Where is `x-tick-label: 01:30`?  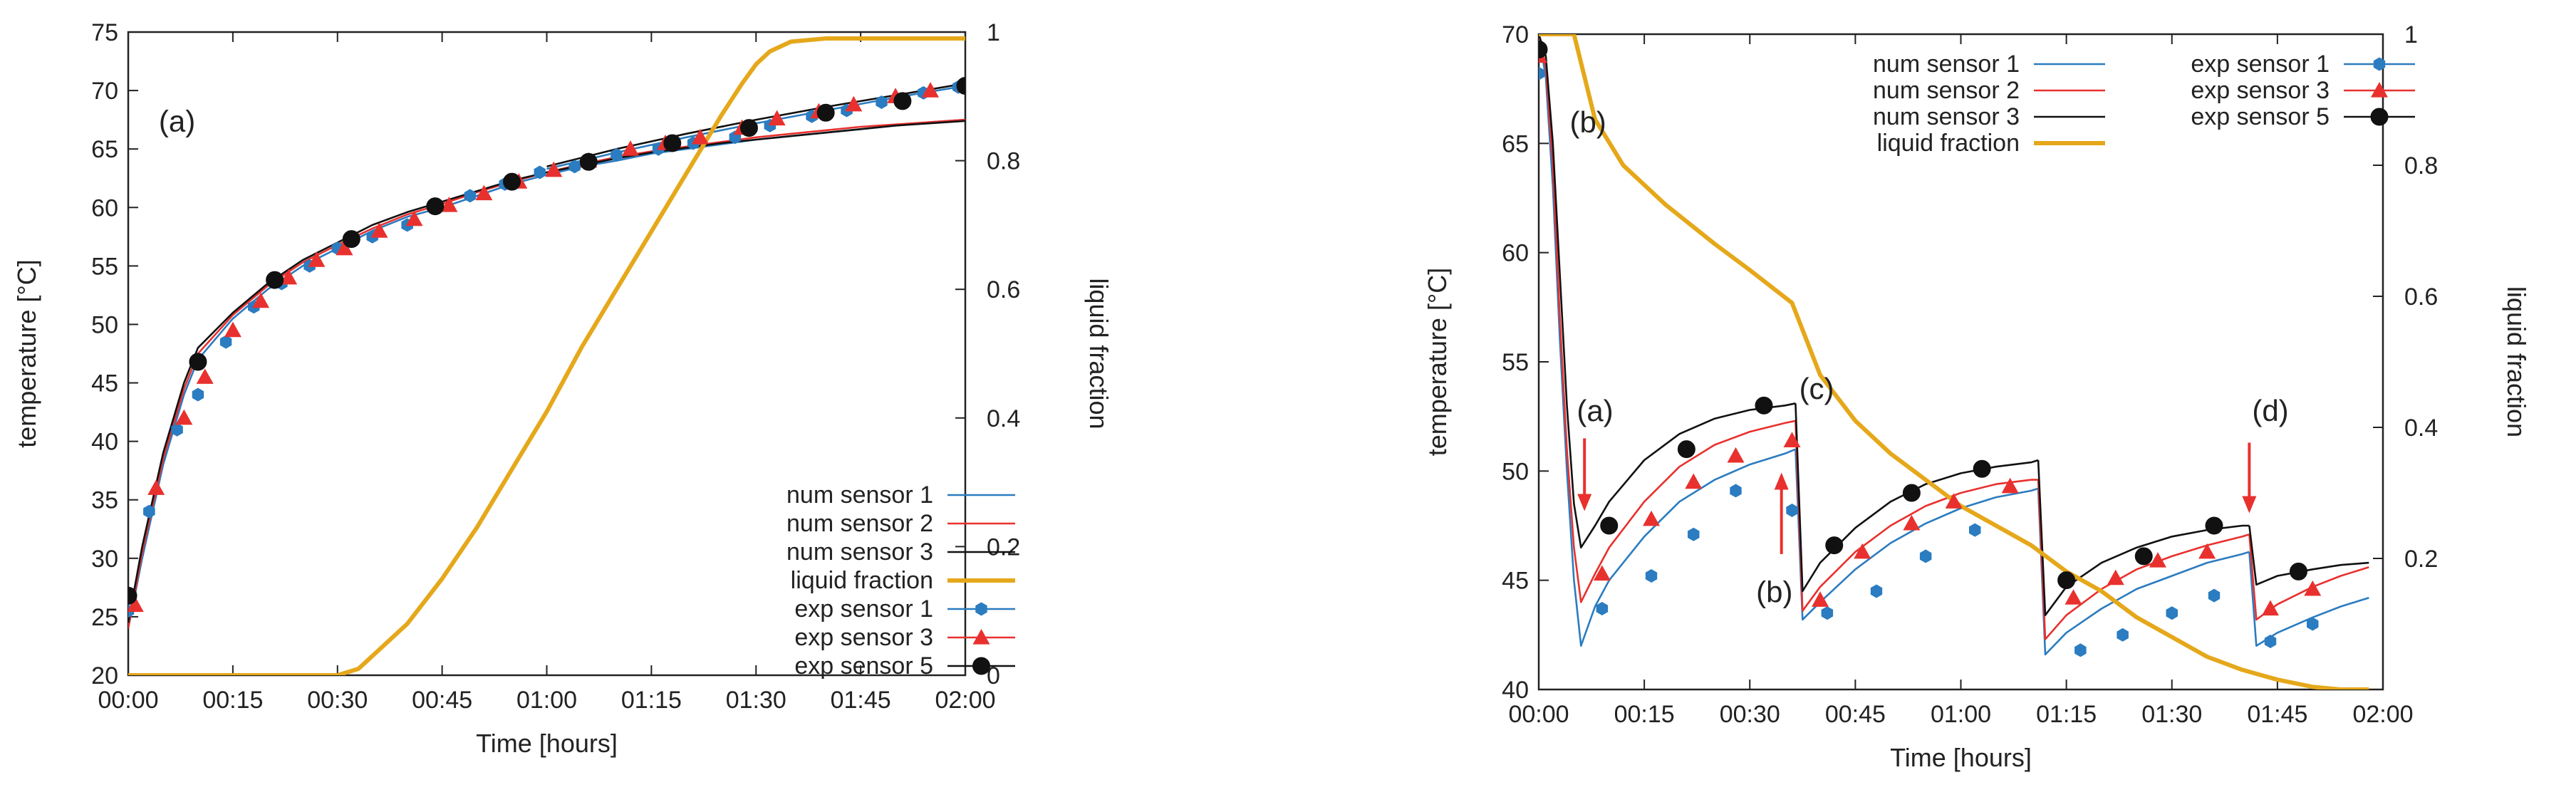
x-tick-label: 01:30 is located at coordinates (2171, 714).